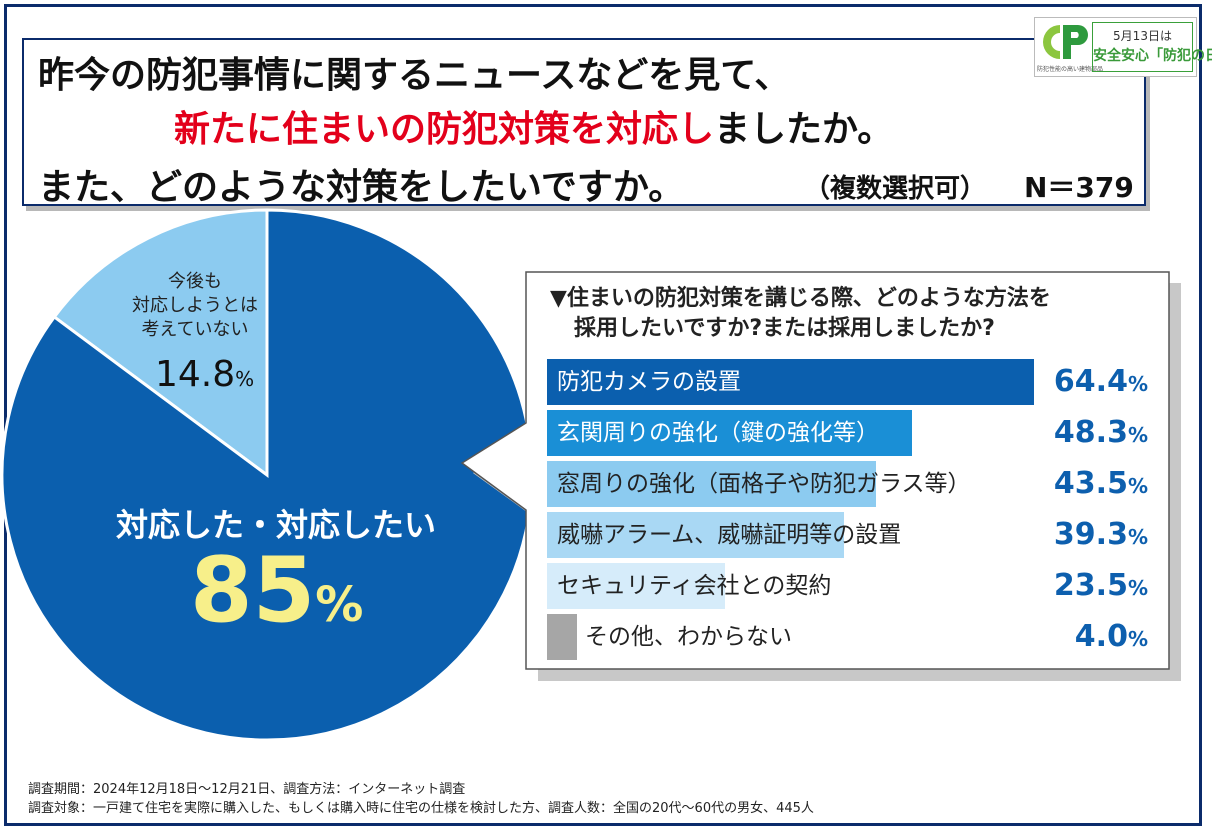 The image size is (1212, 835). Describe the element at coordinates (414, 75) in the screenshot. I see `title-line-1: 昨今の防犯事情に関するニュースなどを見て、` at that location.